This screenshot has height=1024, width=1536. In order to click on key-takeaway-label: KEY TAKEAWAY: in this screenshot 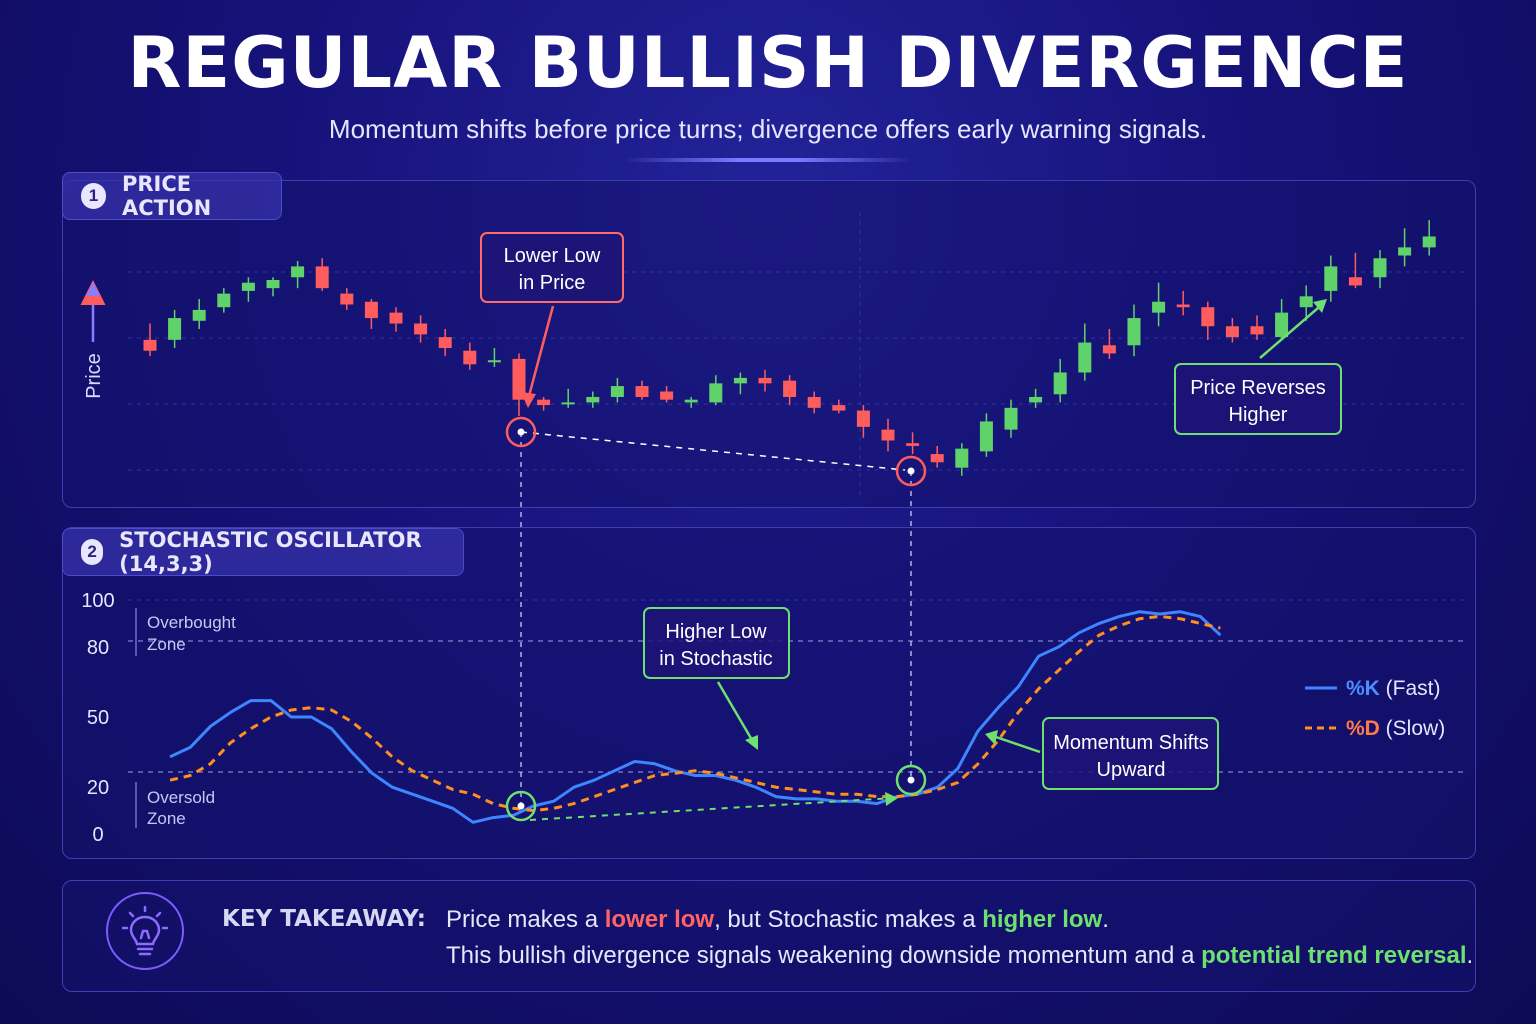, I will do `click(324, 919)`.